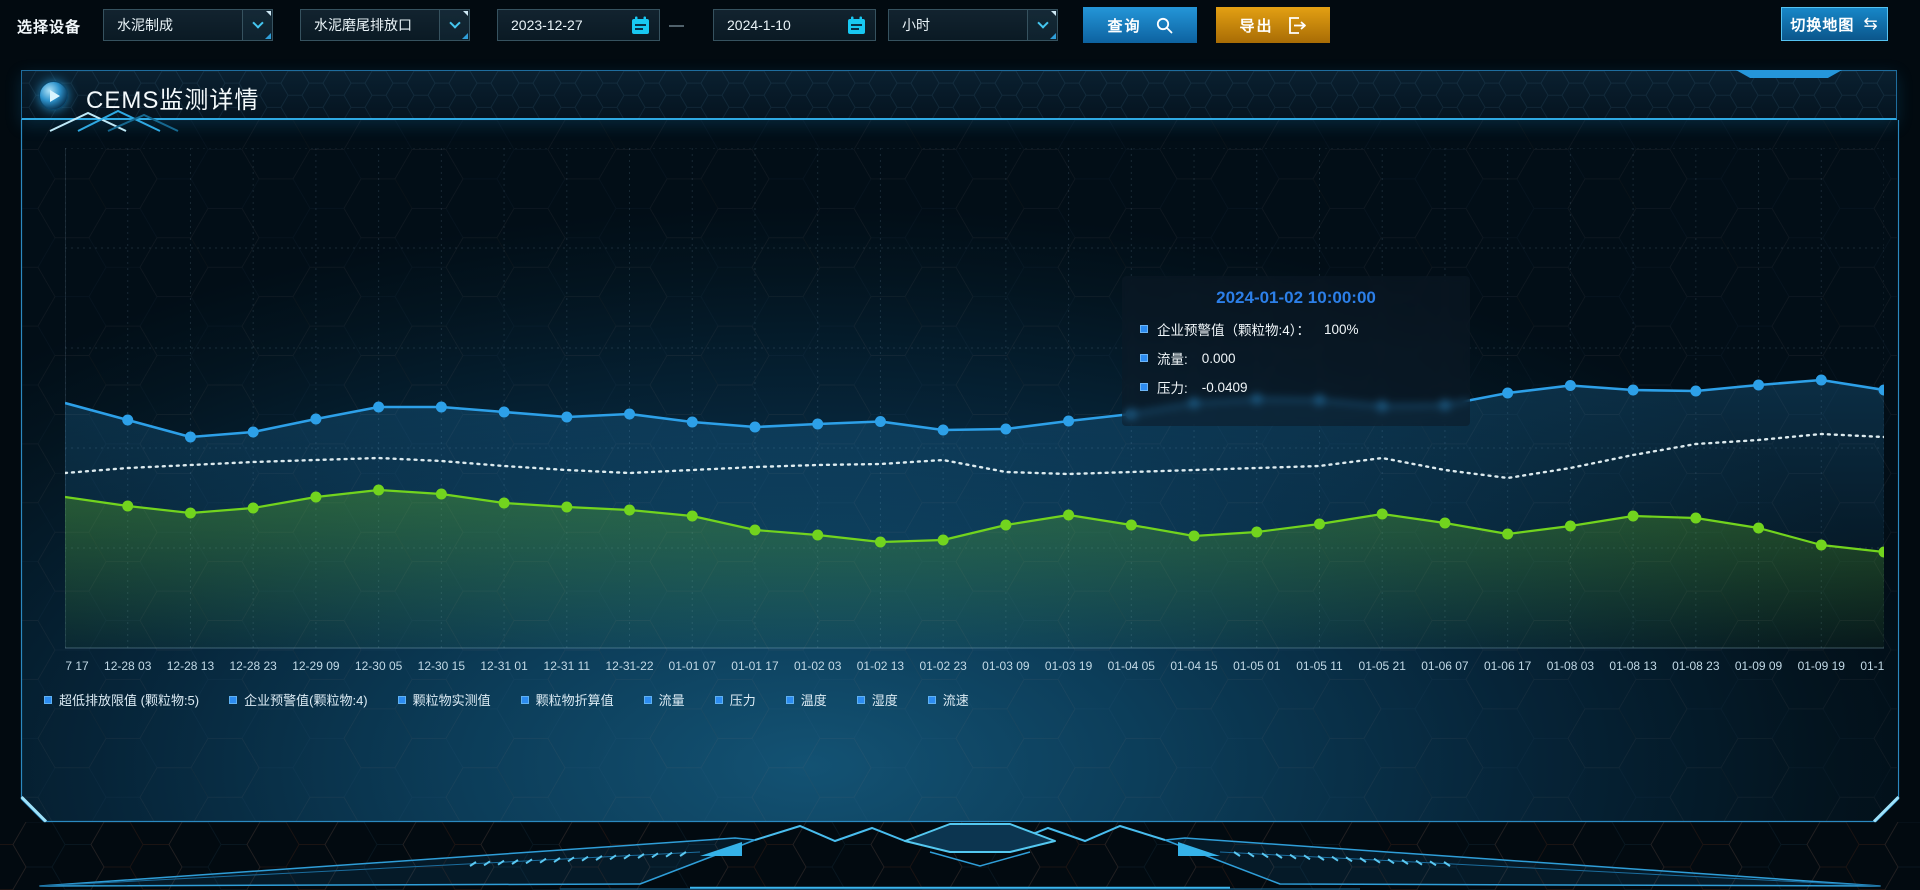 This screenshot has width=1920, height=890. What do you see at coordinates (173, 100) in the screenshot?
I see `page-title: CEMS监测详情` at bounding box center [173, 100].